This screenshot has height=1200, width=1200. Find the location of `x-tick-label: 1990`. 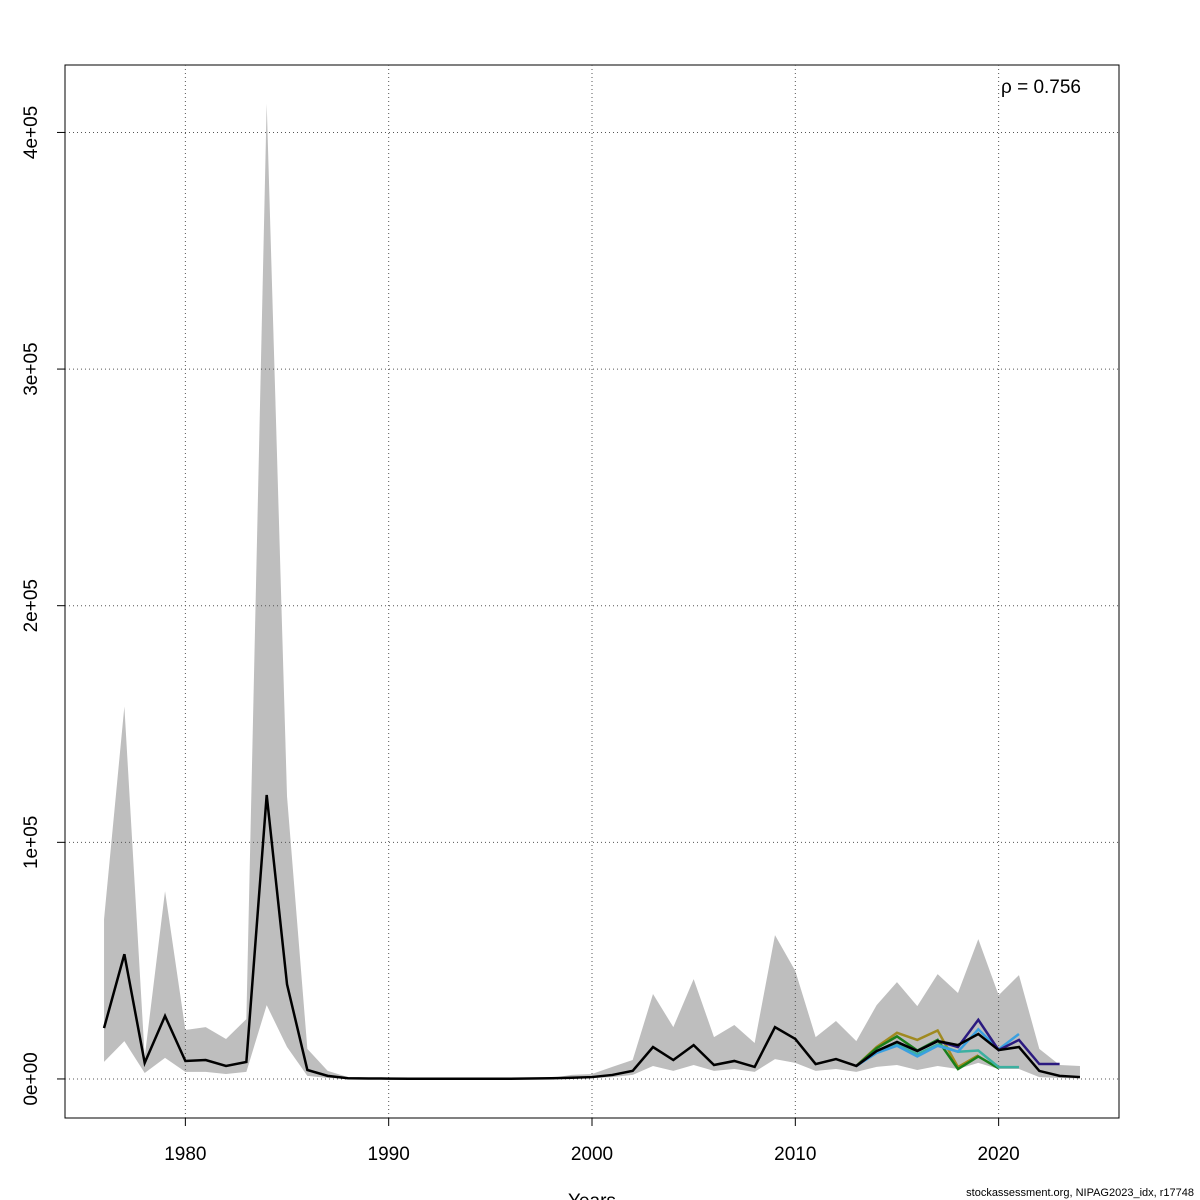

x-tick-label: 1990 is located at coordinates (389, 1154).